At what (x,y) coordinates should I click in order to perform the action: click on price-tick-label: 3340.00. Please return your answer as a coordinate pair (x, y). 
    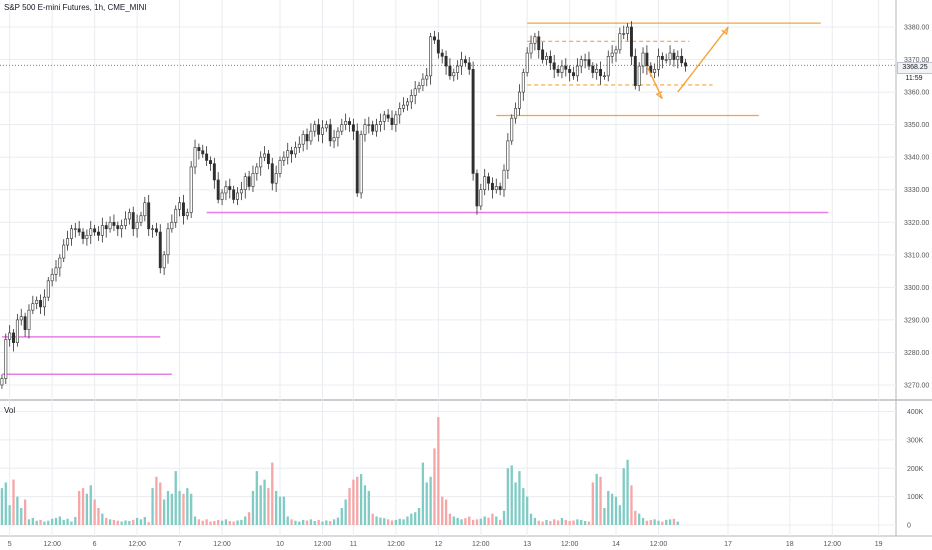
    Looking at the image, I should click on (916, 158).